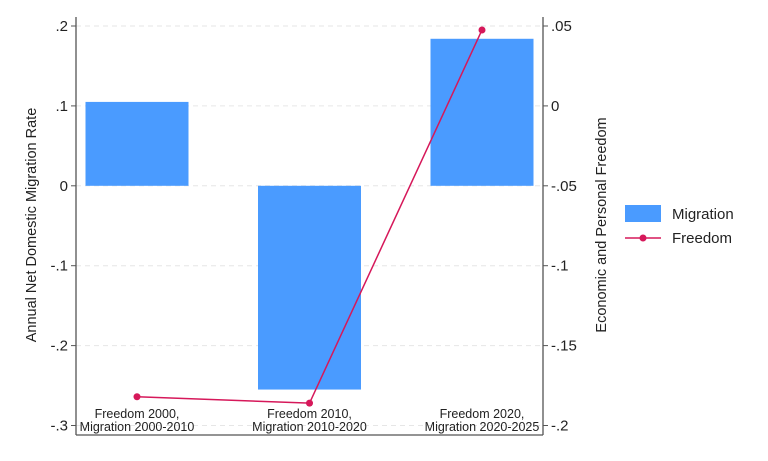  What do you see at coordinates (643, 213) in the screenshot?
I see `legend-swatch-migration` at bounding box center [643, 213].